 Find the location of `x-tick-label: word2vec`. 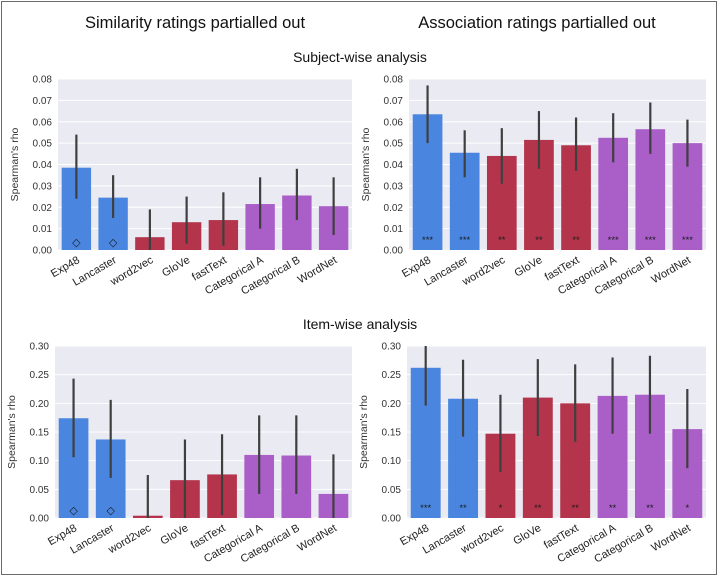

x-tick-label: word2vec is located at coordinates (482, 539).